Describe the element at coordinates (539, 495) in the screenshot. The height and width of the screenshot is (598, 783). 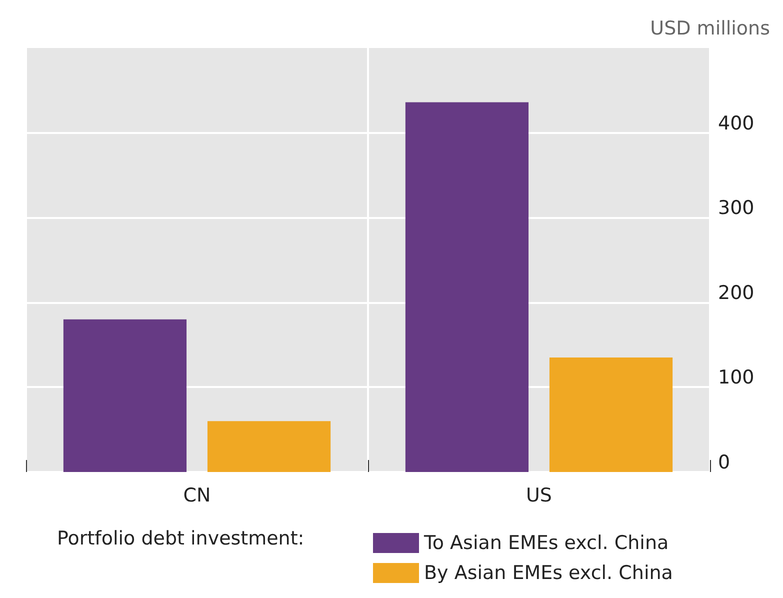
I see `x-tick-label: US` at that location.